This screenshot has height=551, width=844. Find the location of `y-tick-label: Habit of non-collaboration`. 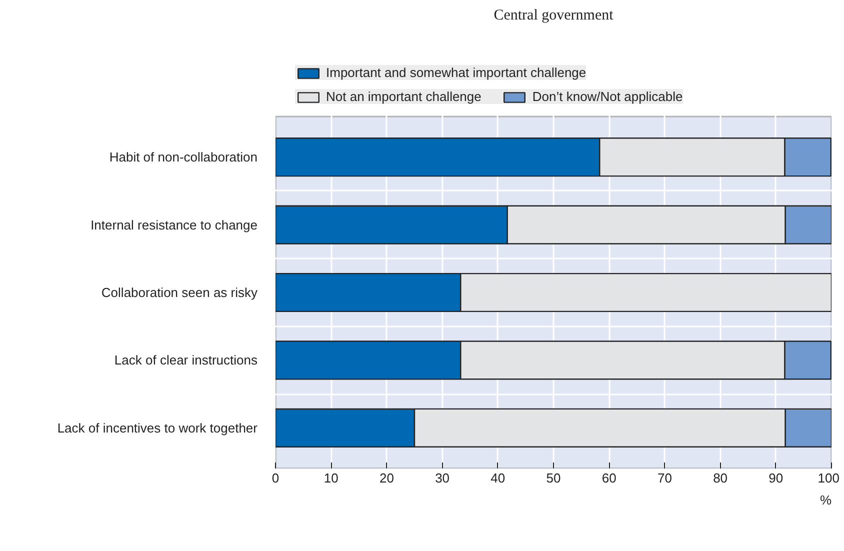

y-tick-label: Habit of non-collaboration is located at coordinates (183, 157).